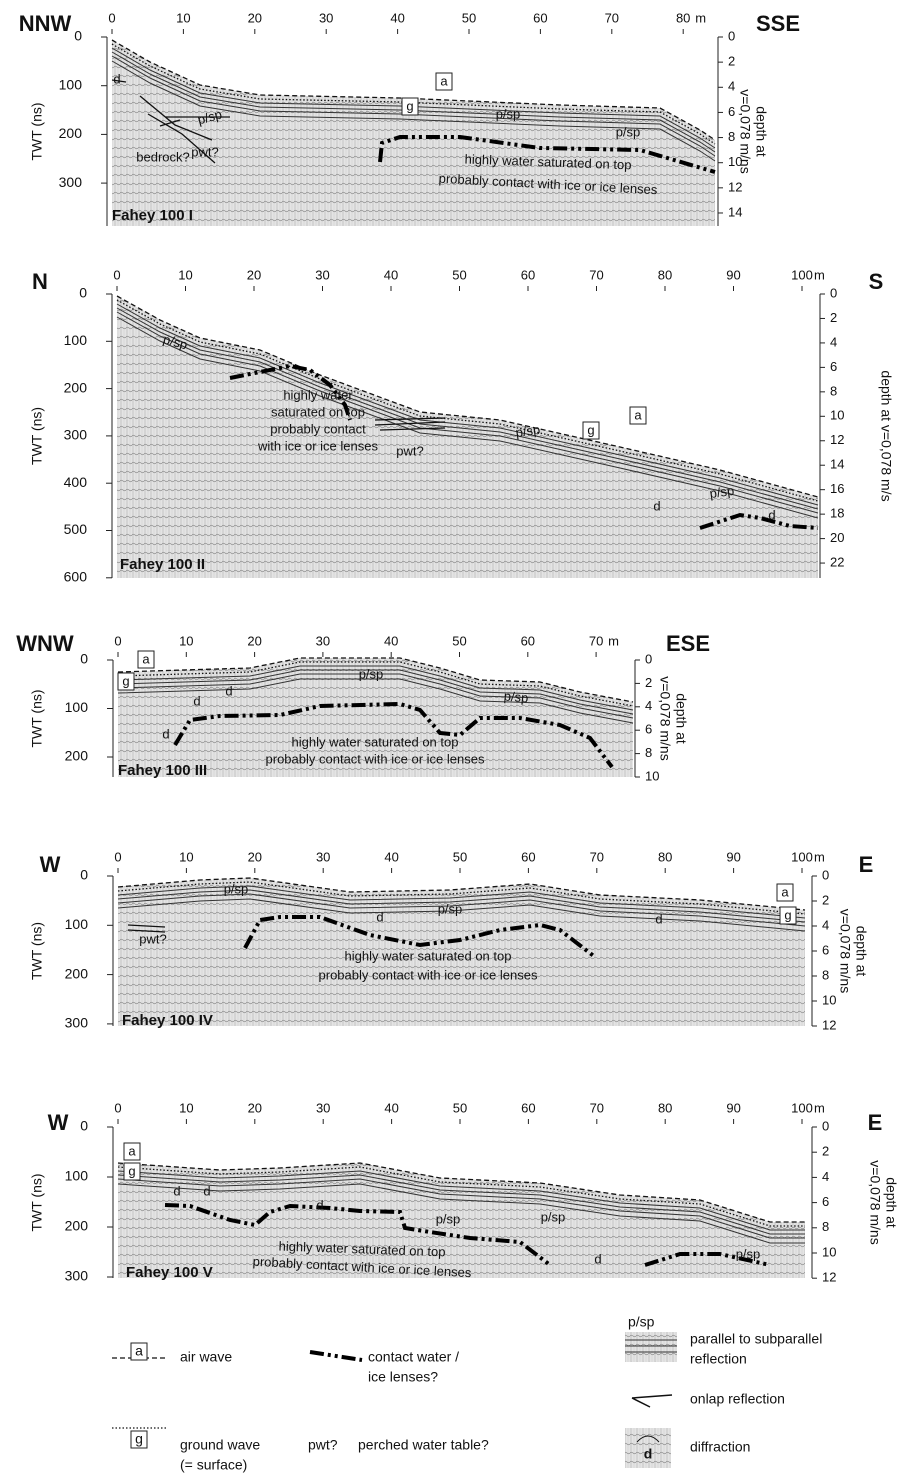 The width and height of the screenshot is (903, 1474). Describe the element at coordinates (185, 274) in the screenshot. I see `x-tick-label: 10` at that location.